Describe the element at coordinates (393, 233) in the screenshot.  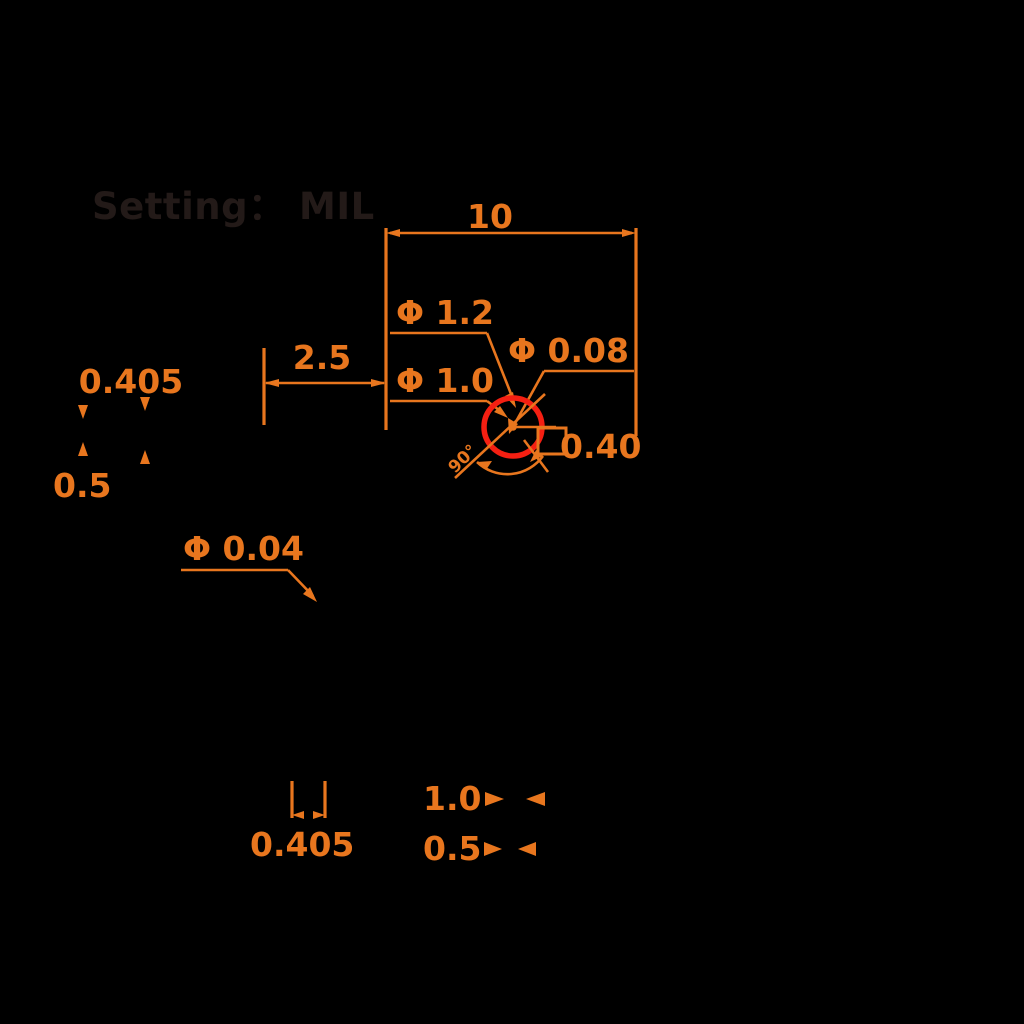
I see `arrowhead-left` at that location.